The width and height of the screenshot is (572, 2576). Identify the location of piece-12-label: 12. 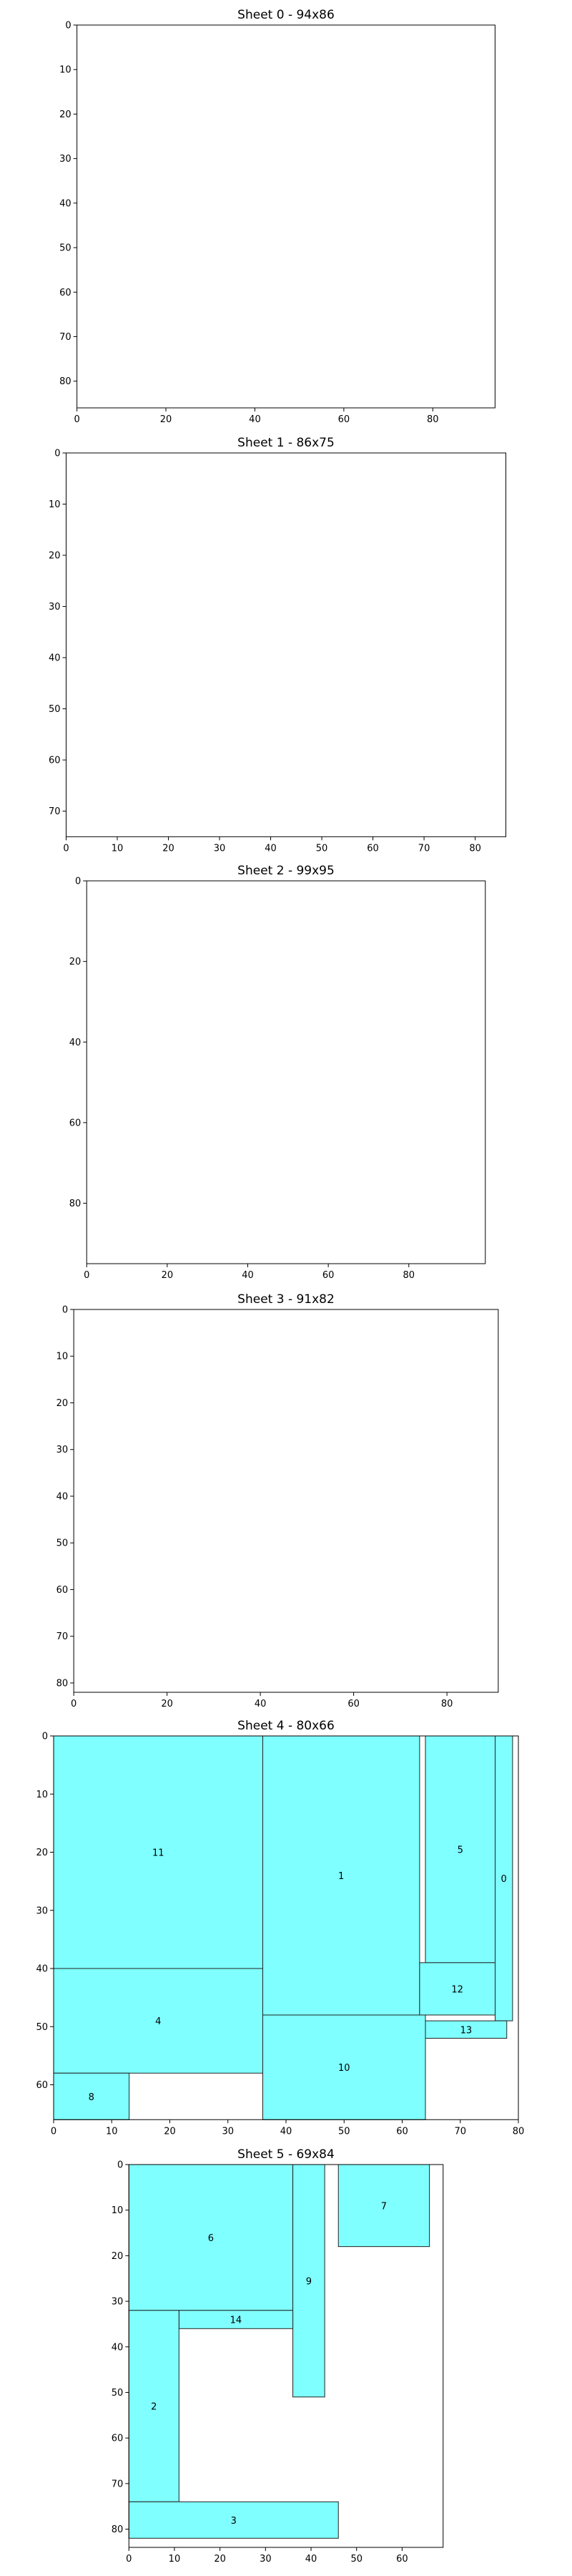
(457, 1989).